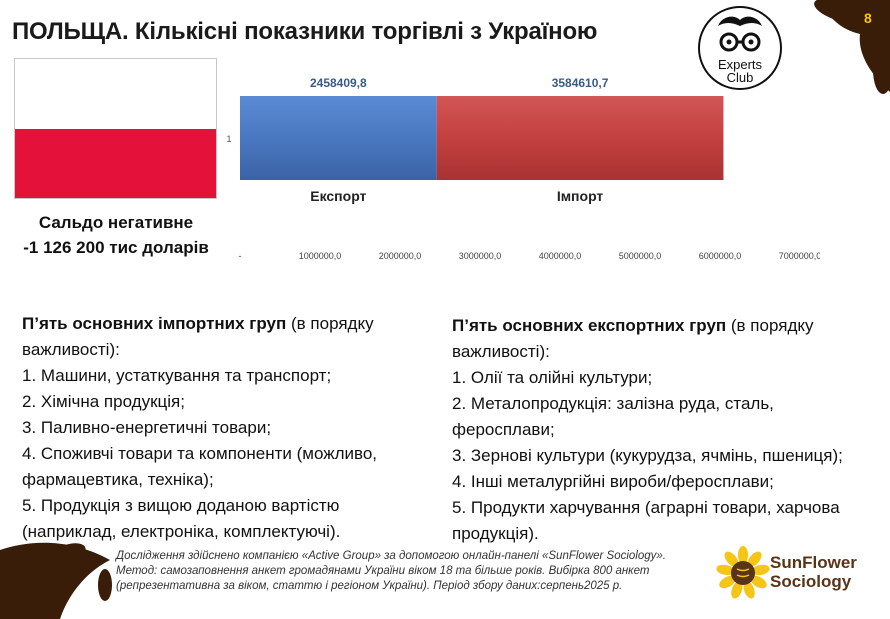  I want to click on flag-red-stripe, so click(115, 163).